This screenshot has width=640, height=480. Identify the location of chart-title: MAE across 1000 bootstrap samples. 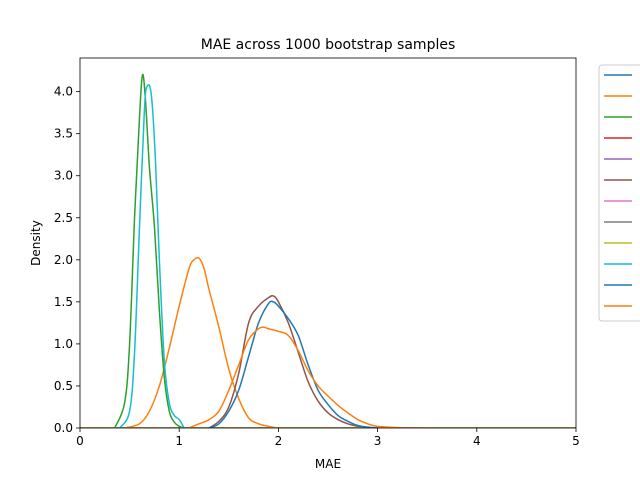
(328, 45).